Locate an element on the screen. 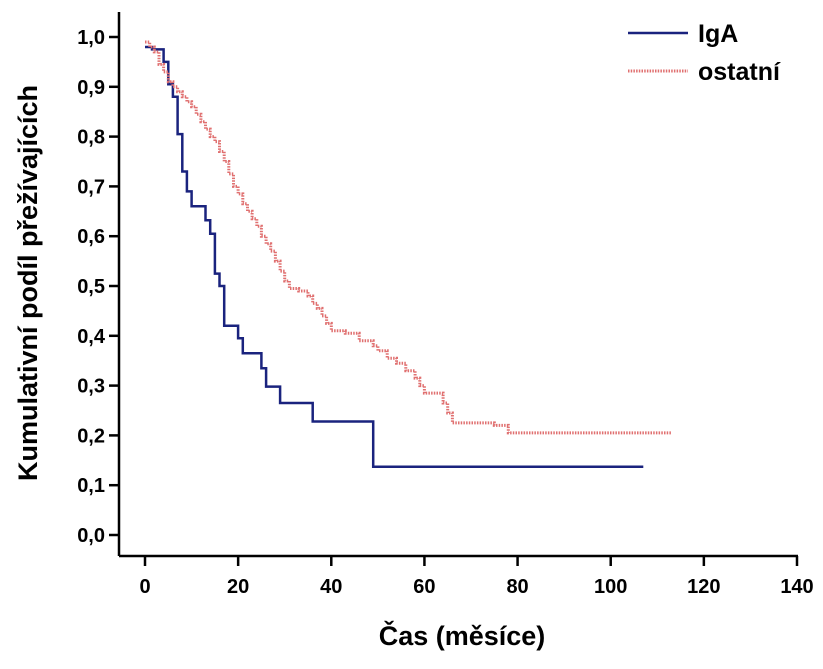 The image size is (823, 669). x-tick-label: 80 is located at coordinates (517, 587).